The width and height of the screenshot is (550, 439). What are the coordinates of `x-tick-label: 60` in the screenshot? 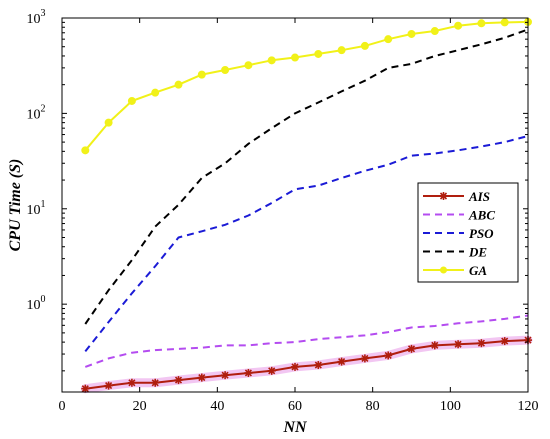 It's located at (295, 406).